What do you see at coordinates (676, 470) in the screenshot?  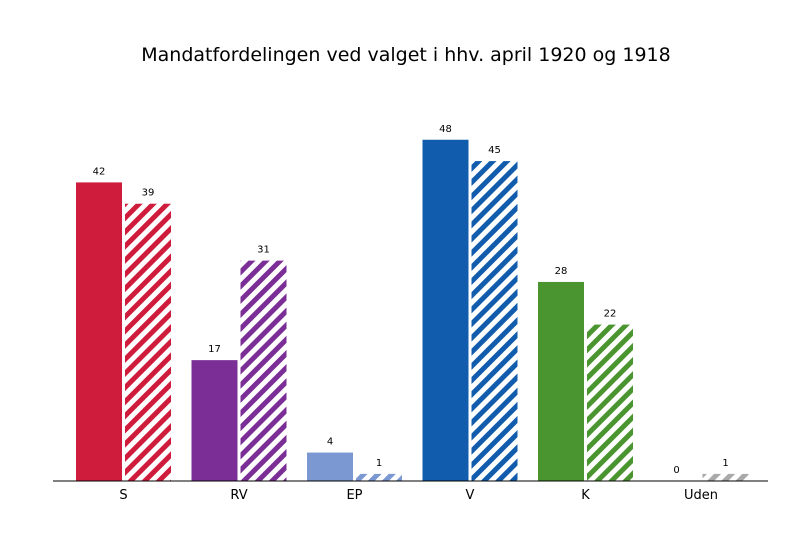 I see `value-label-uden-series-1: 0` at bounding box center [676, 470].